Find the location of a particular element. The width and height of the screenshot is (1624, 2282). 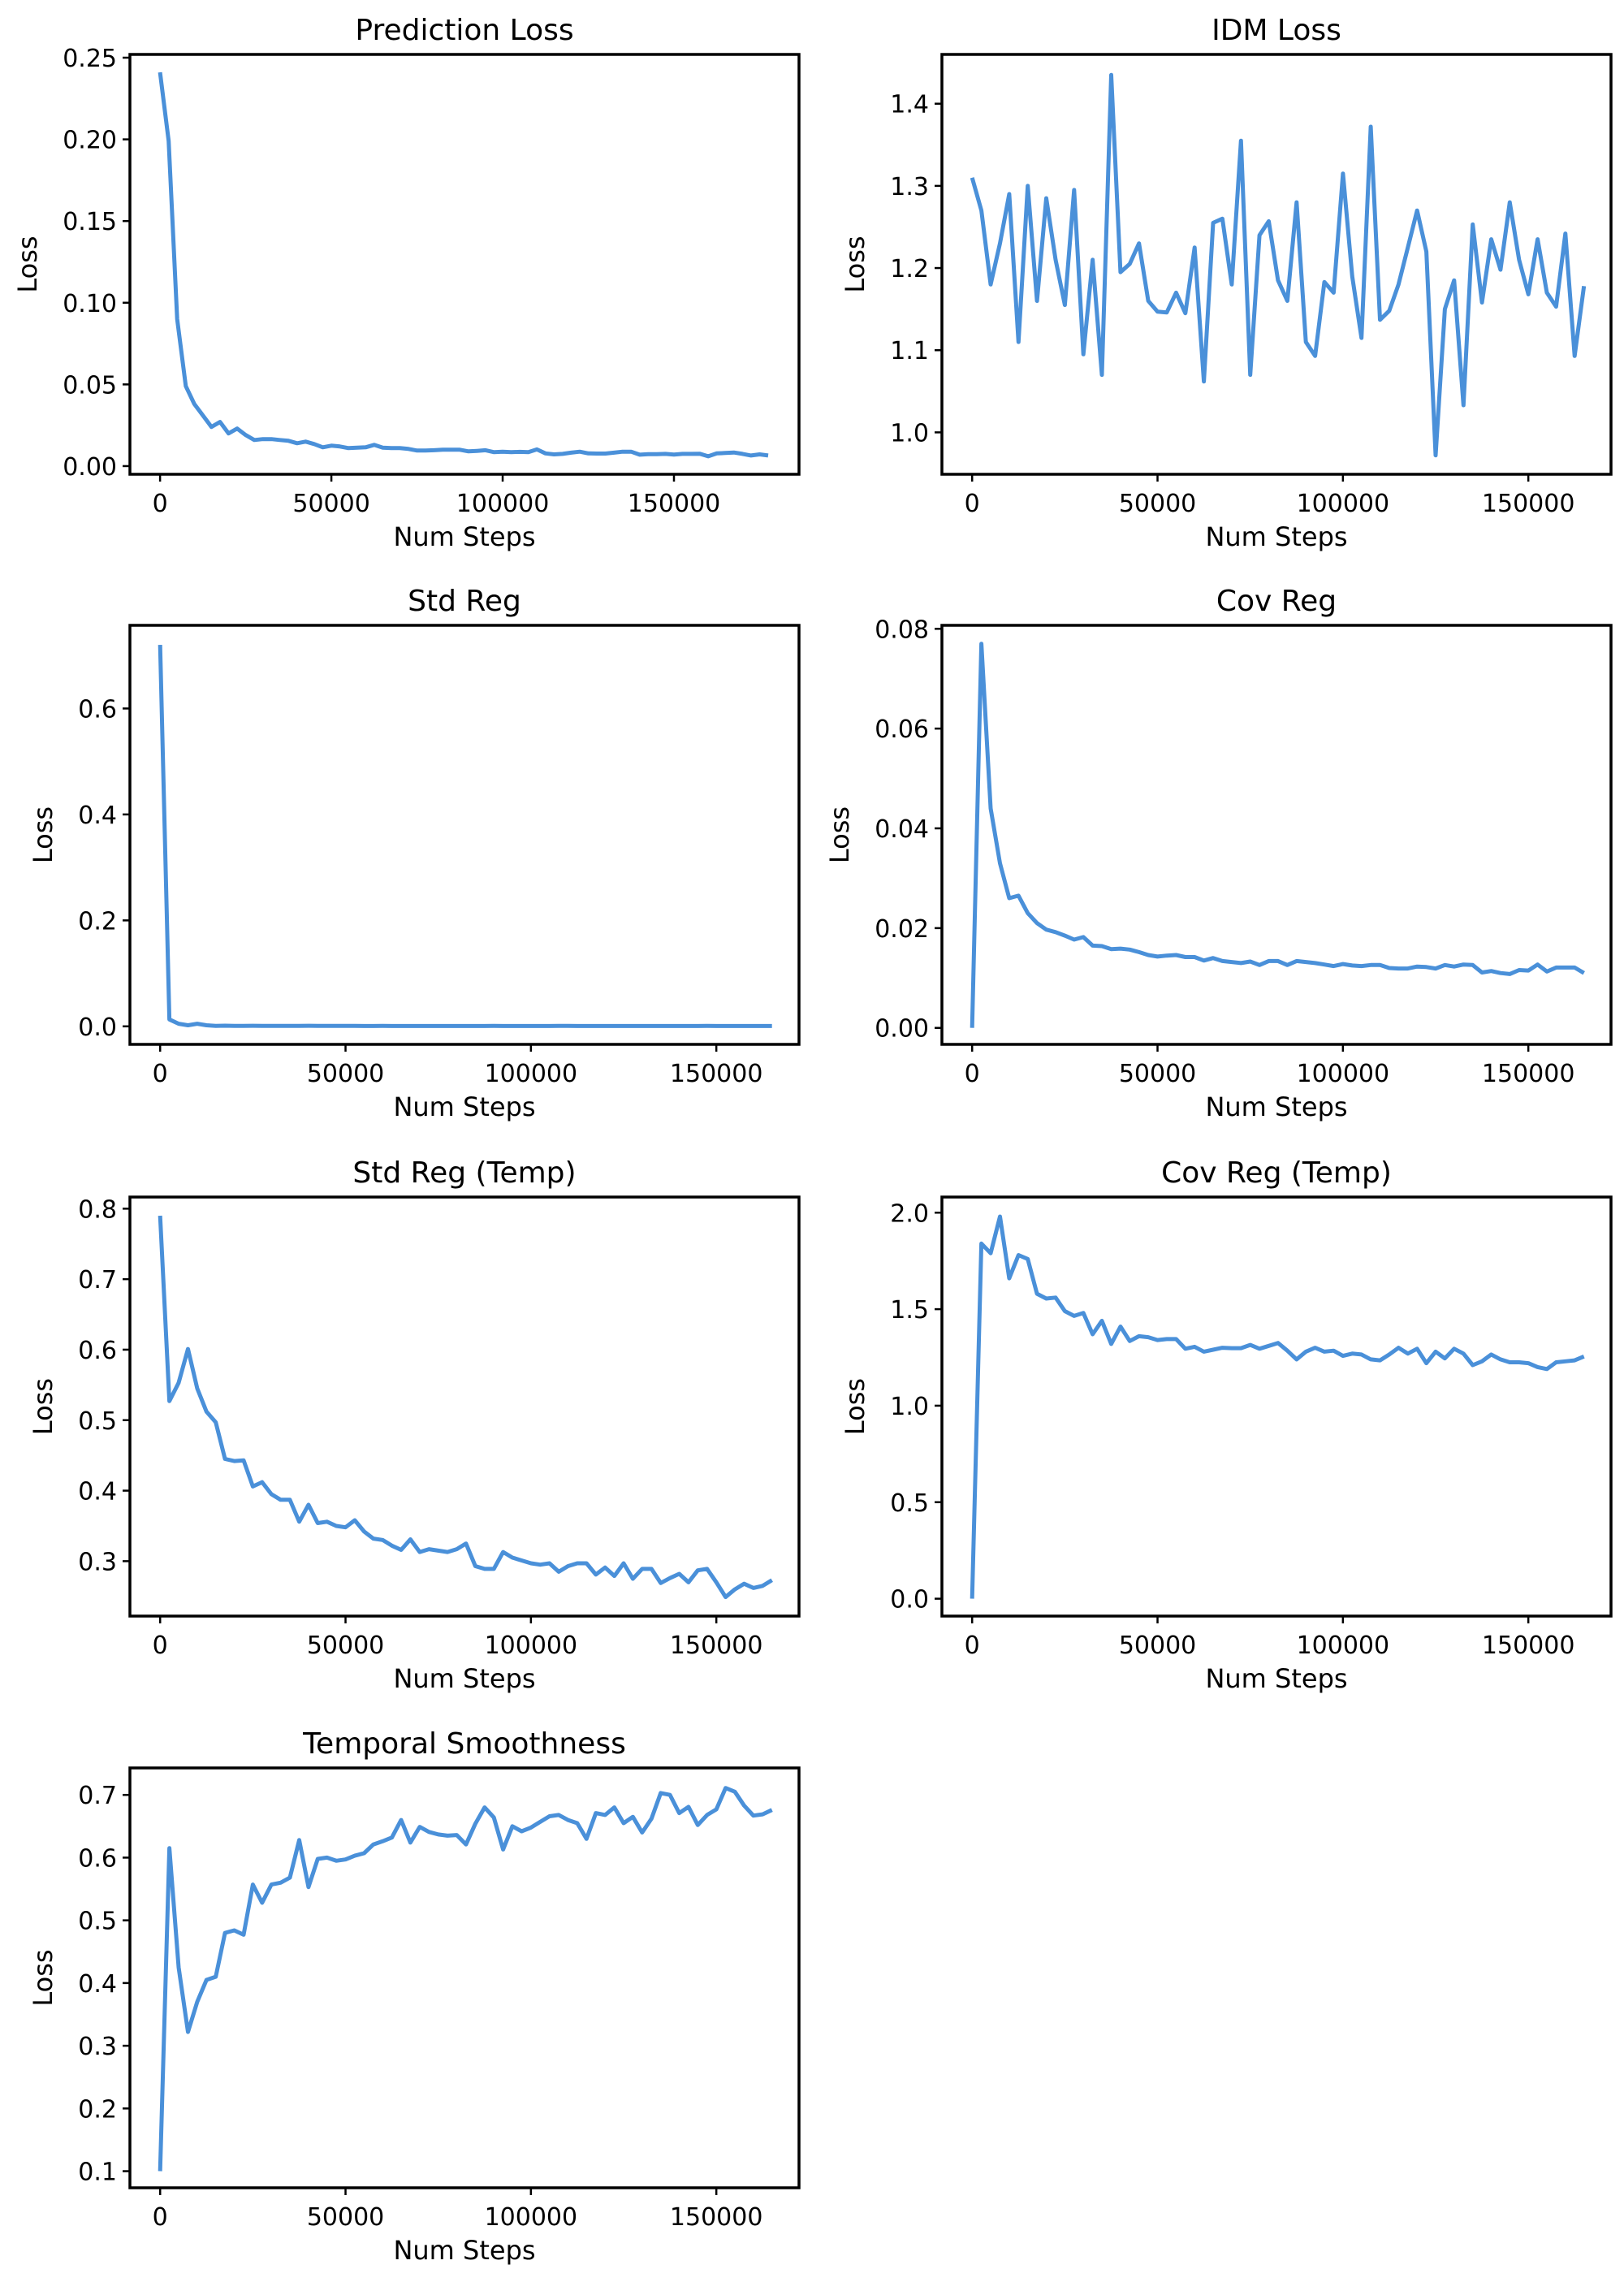

chart-title: Temporal Smoothness is located at coordinates (464, 1744).